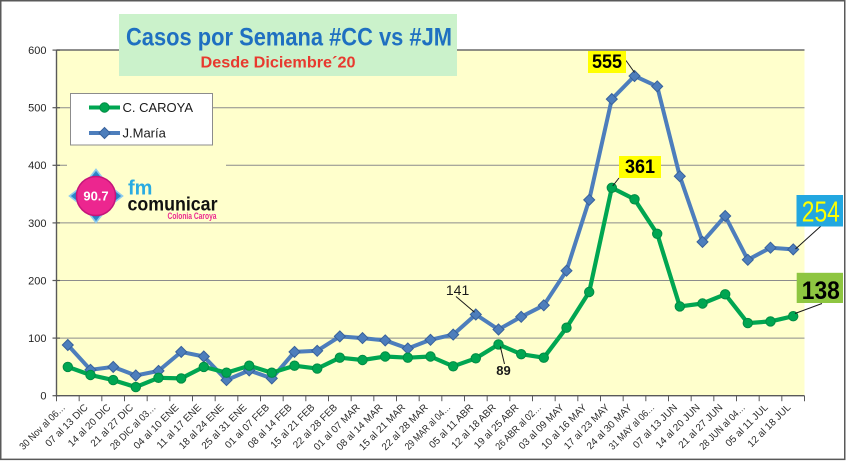 This screenshot has width=846, height=469. What do you see at coordinates (278, 63) in the screenshot?
I see `svg-text: Desde Diciembre´20` at bounding box center [278, 63].